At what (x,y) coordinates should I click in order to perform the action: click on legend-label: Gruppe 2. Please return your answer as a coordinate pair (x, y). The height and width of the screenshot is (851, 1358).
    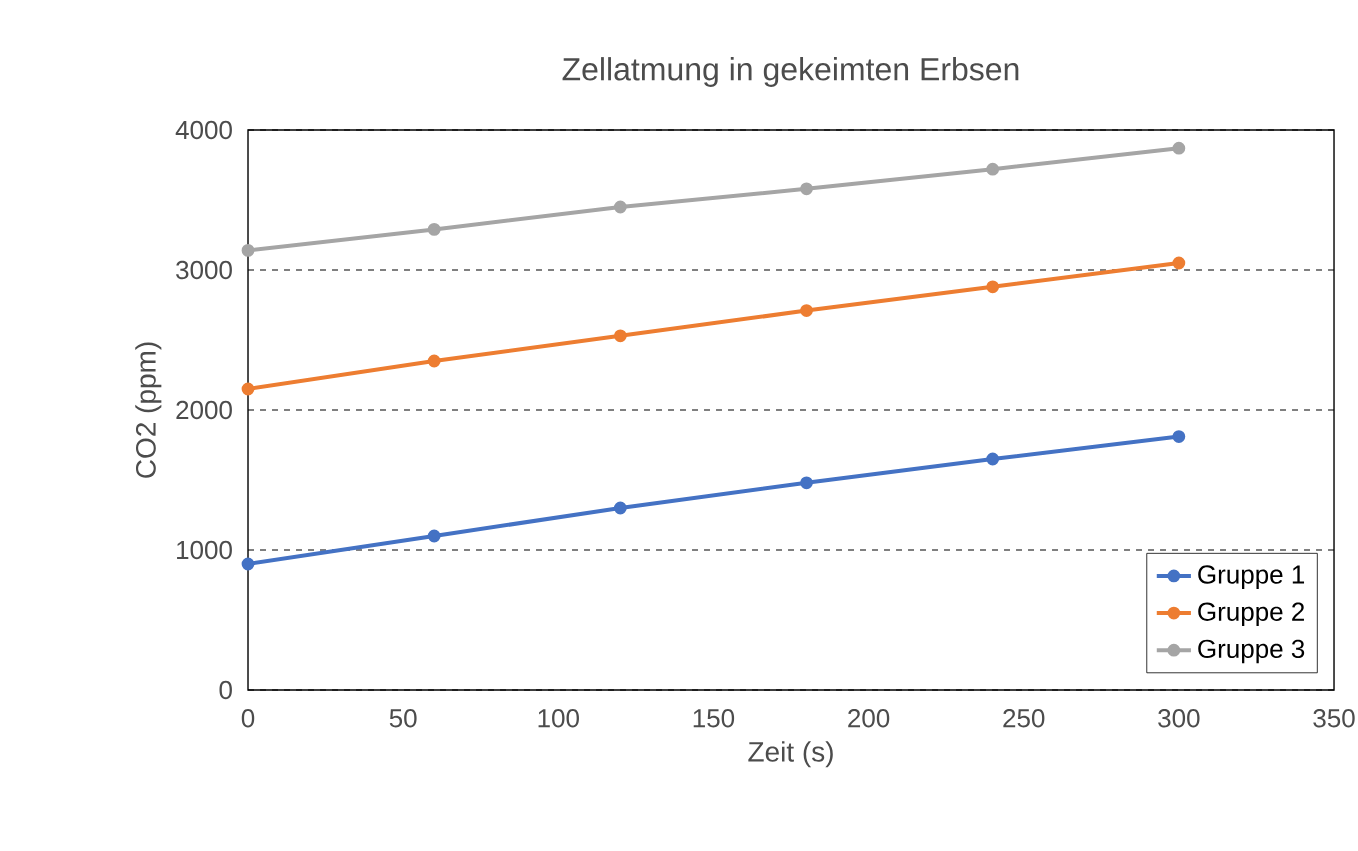
    Looking at the image, I should click on (1251, 614).